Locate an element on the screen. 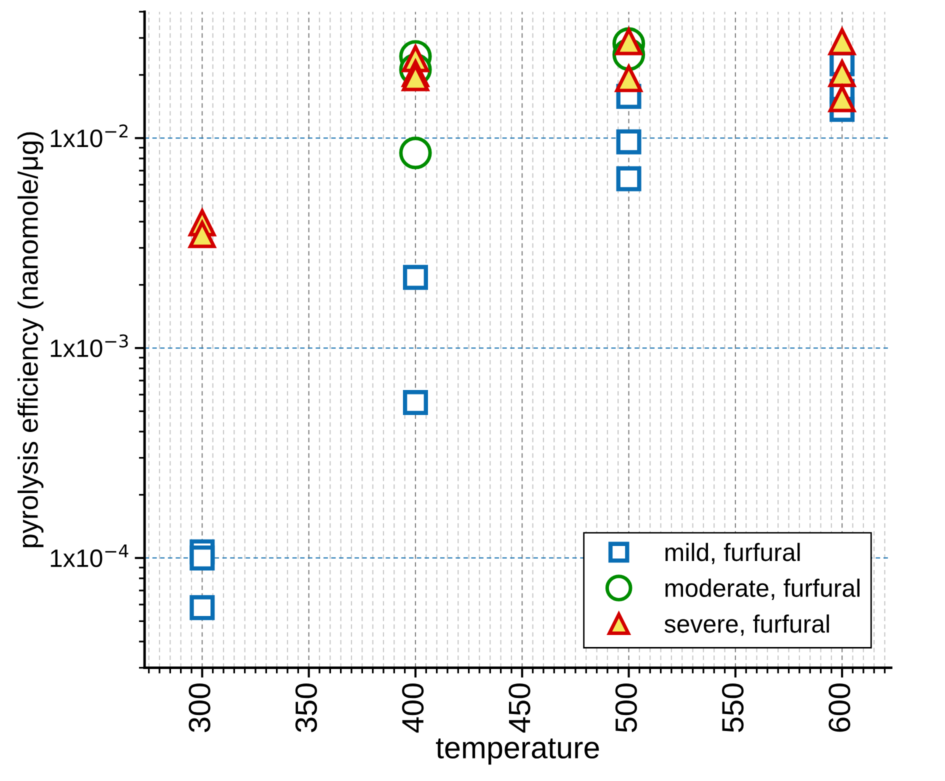 Image resolution: width=945 pixels, height=781 pixels. x-tick-label: 500 is located at coordinates (626, 708).